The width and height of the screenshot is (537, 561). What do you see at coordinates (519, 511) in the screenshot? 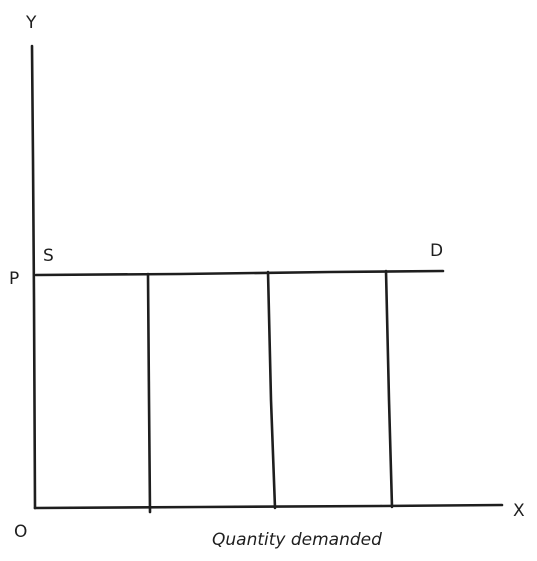
I see `x-axis-label: X` at bounding box center [519, 511].